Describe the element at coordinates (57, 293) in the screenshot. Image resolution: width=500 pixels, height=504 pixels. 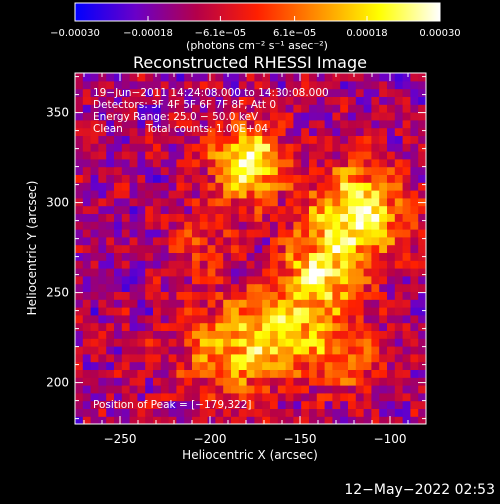
I see `y-tick-label: 250` at that location.